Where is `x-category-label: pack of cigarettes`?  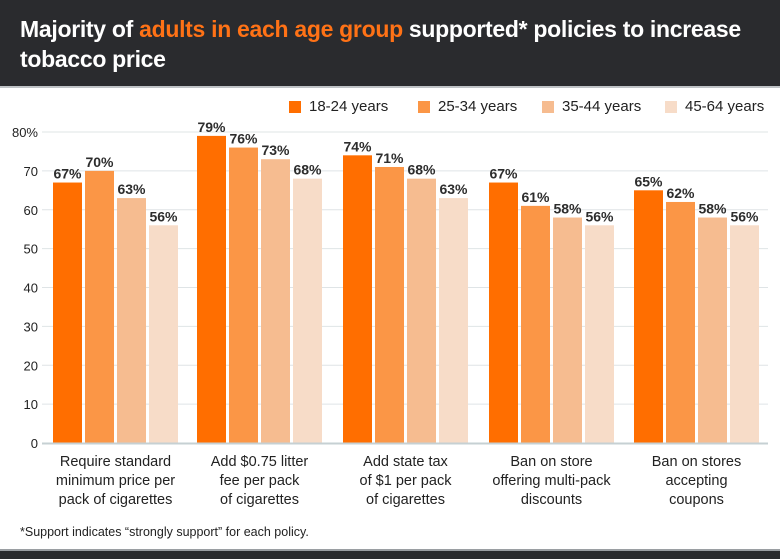
x-category-label: pack of cigarettes is located at coordinates (116, 500).